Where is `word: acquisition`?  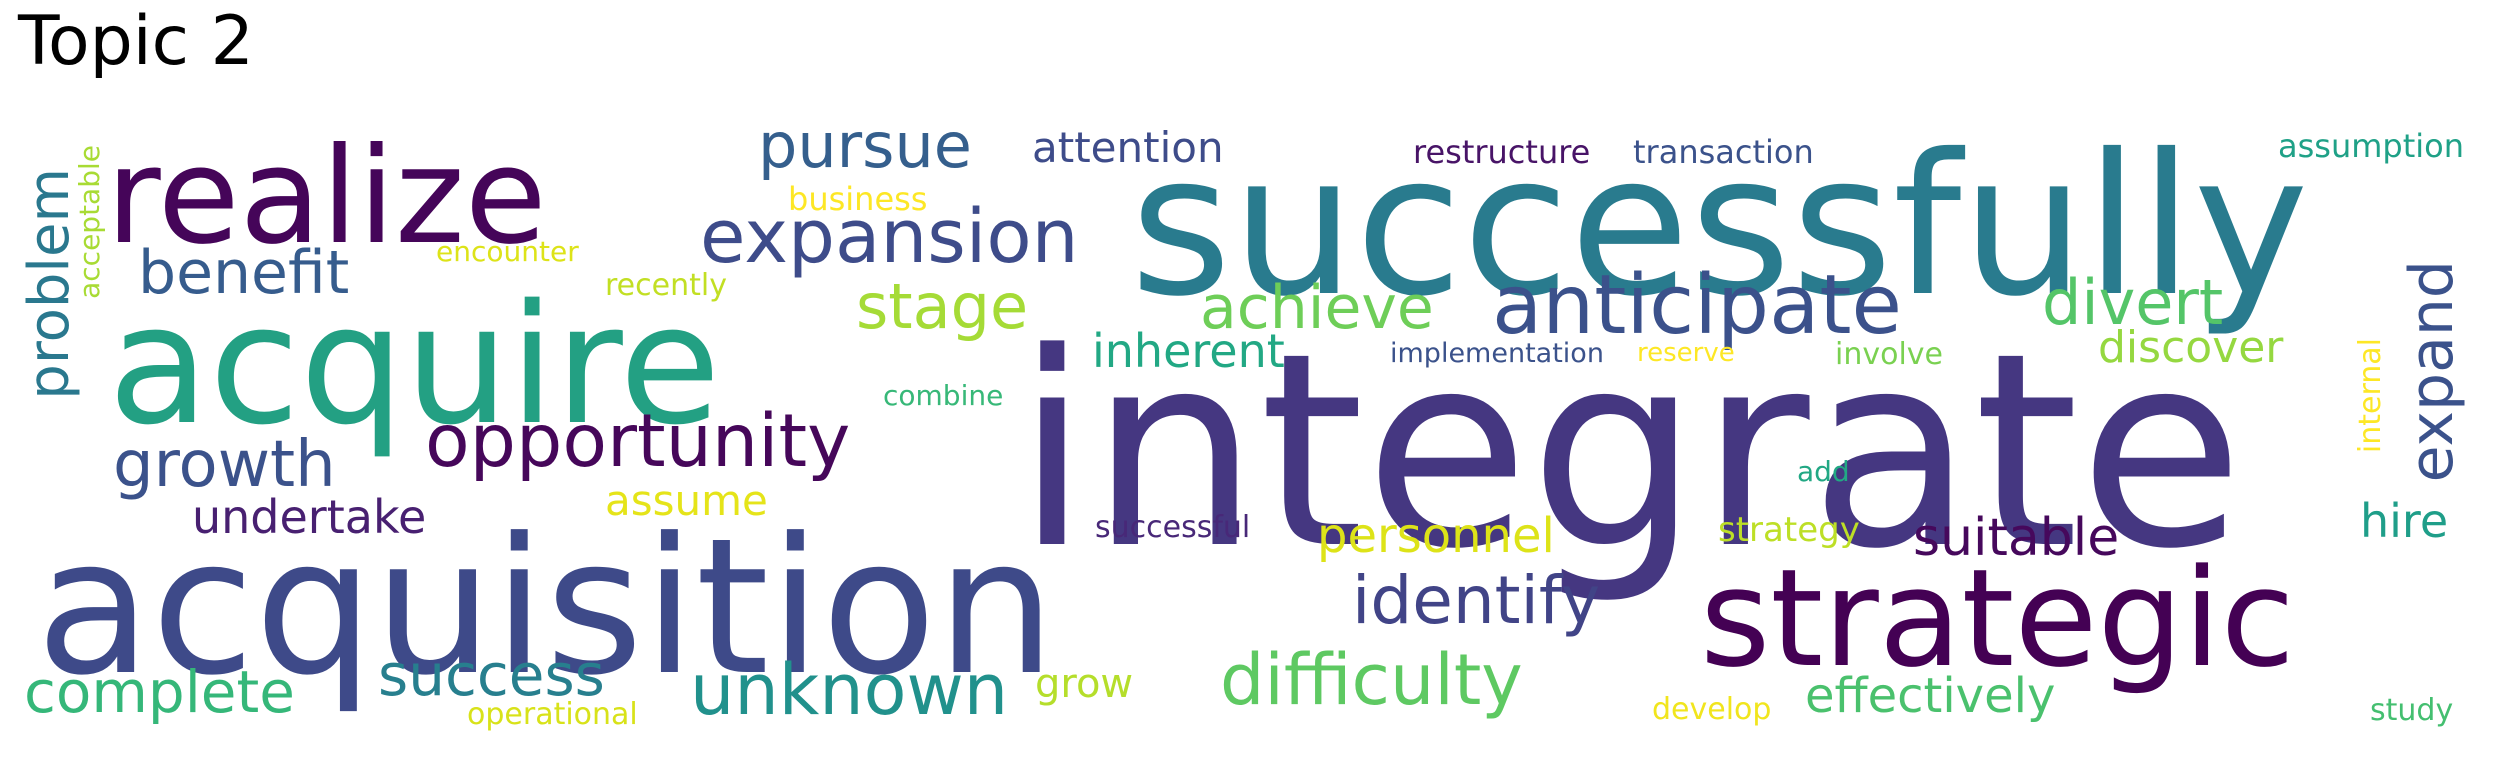
word: acquisition is located at coordinates (546, 607).